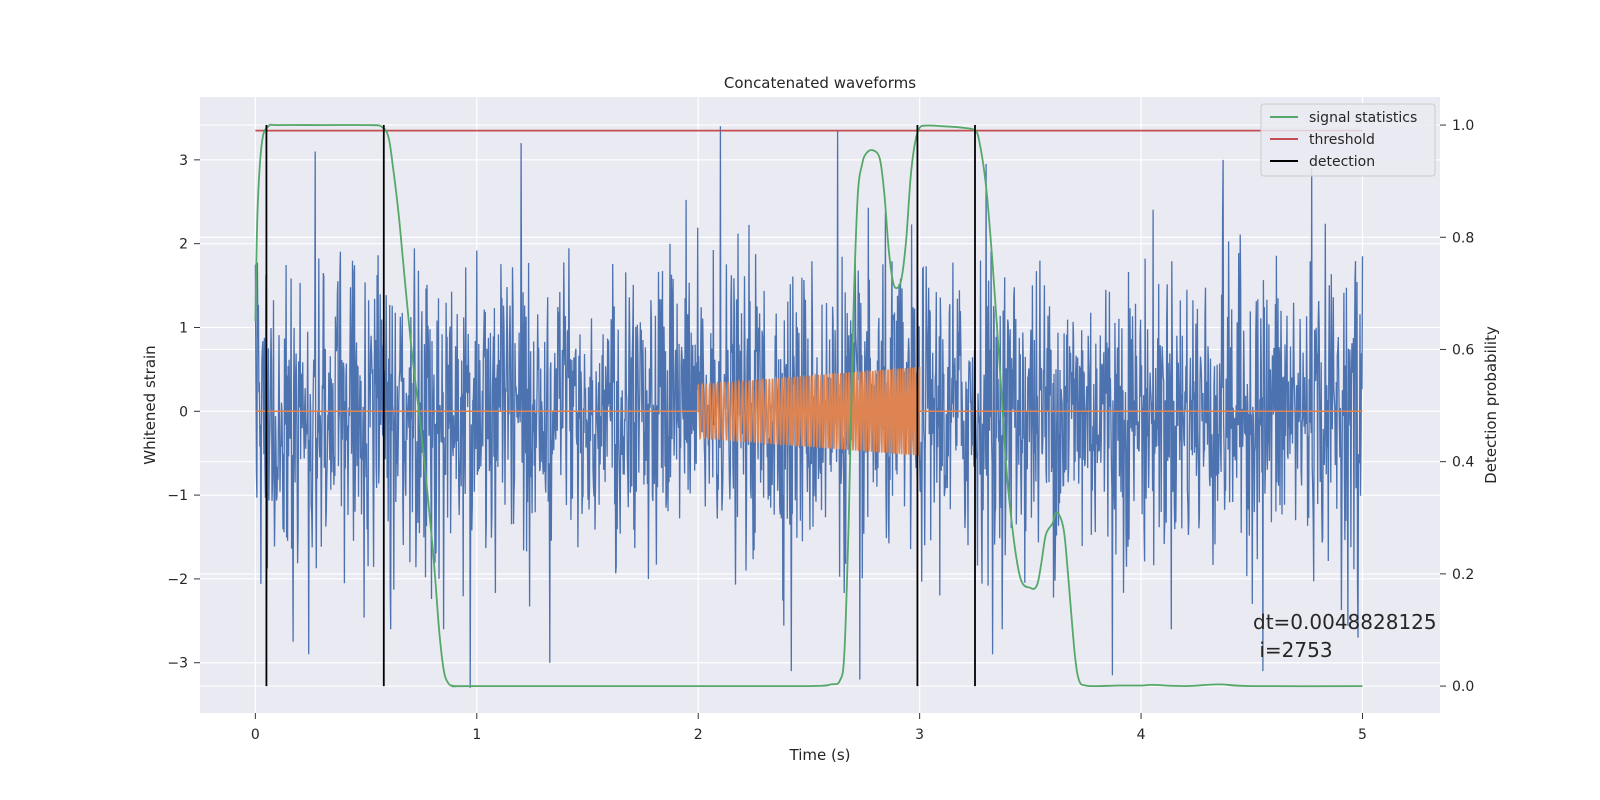  Describe the element at coordinates (698, 735) in the screenshot. I see `x-tick-label-2: 2` at that location.